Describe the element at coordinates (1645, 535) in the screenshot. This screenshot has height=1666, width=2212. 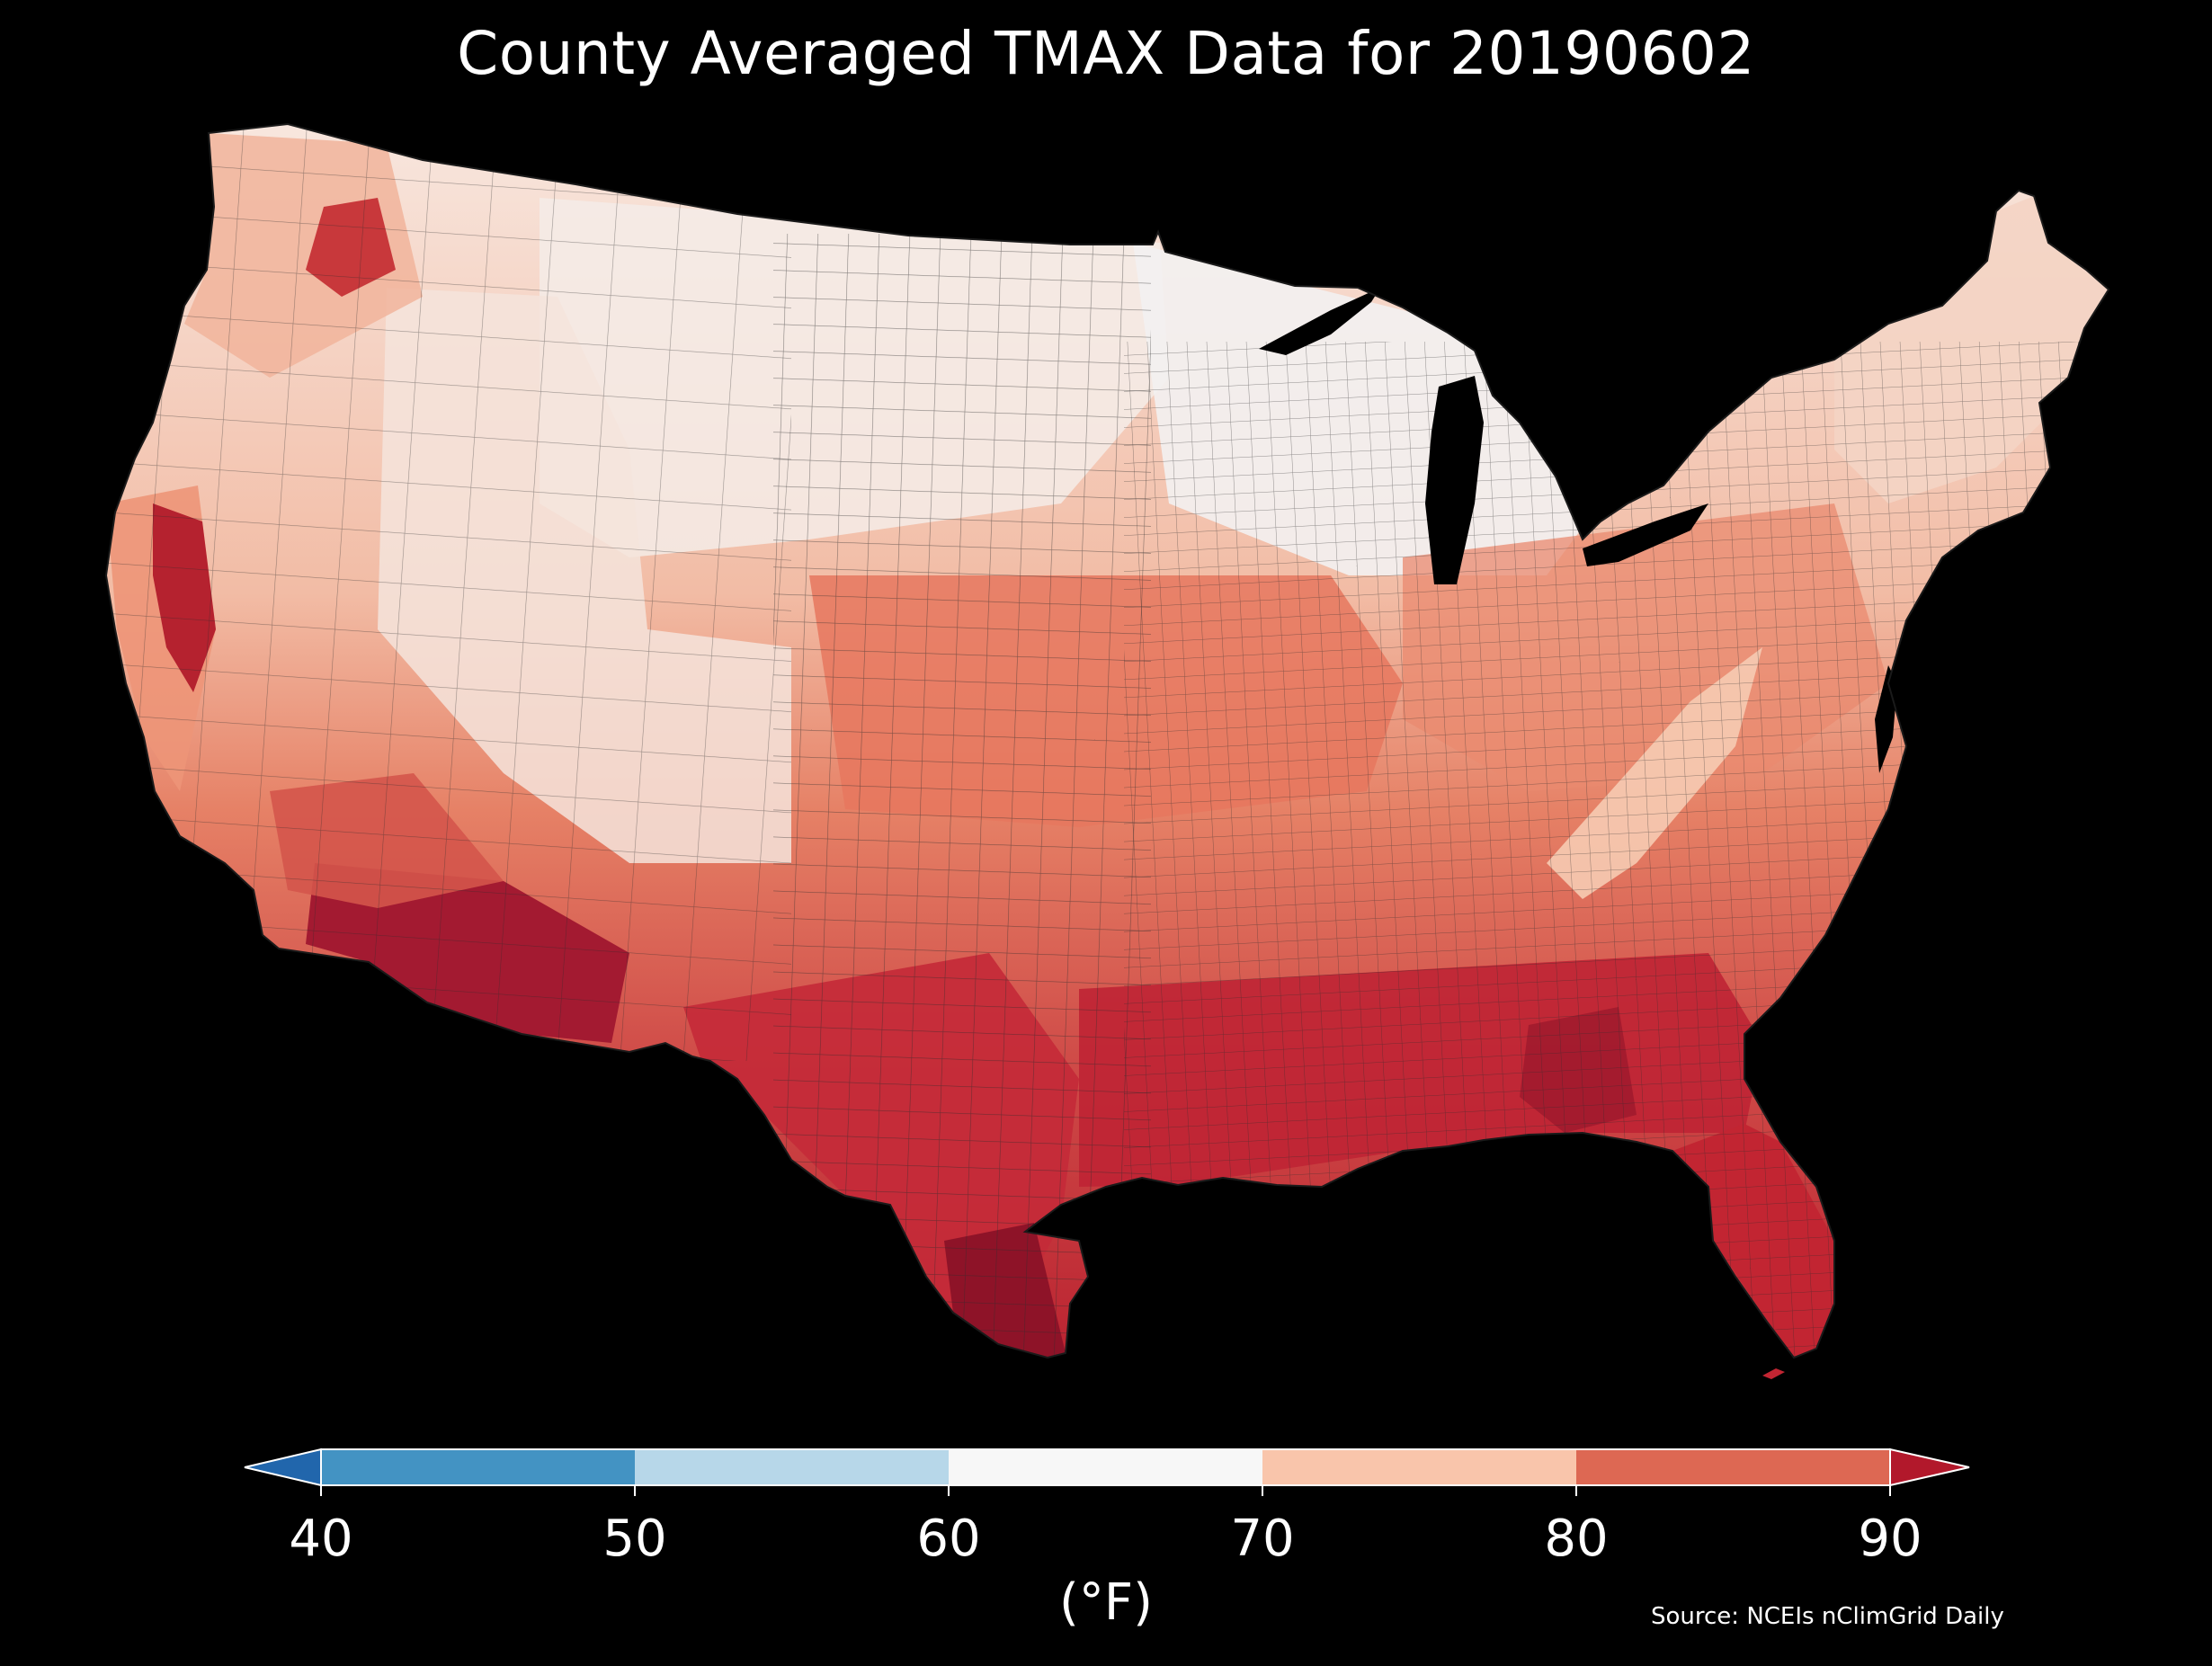
I see `lake-erie` at that location.